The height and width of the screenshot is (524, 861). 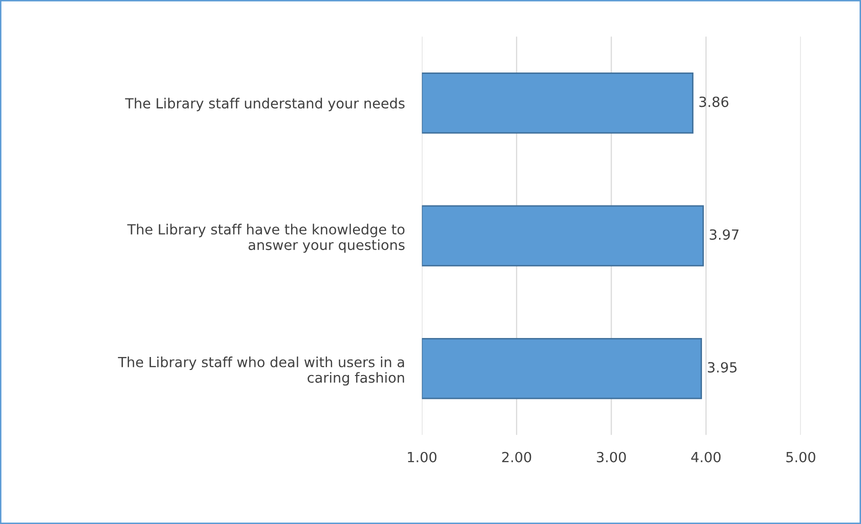 I want to click on y-tick-label: The Library staff have the knowledge to answer your questions, so click(x=266, y=238).